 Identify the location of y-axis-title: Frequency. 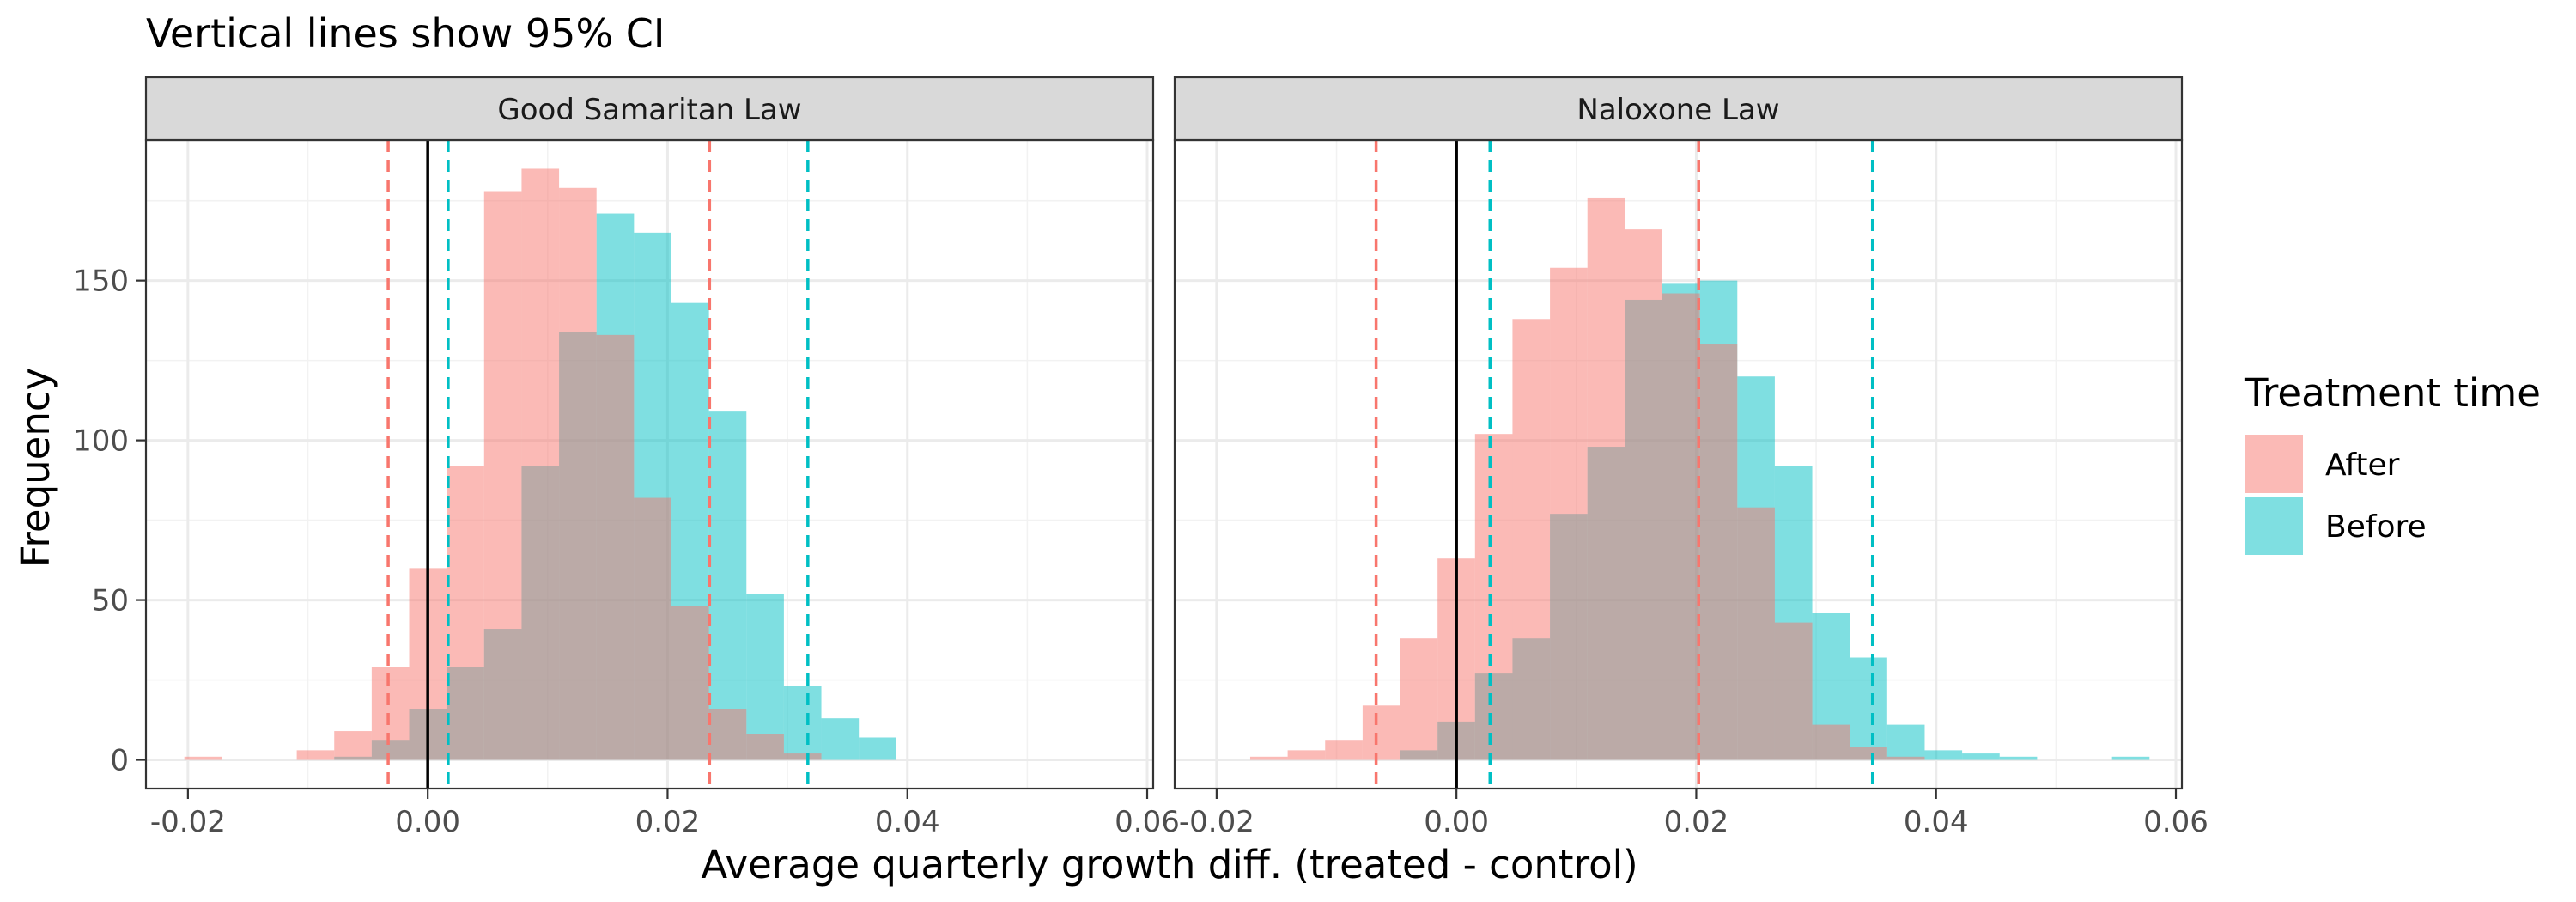
(36, 468).